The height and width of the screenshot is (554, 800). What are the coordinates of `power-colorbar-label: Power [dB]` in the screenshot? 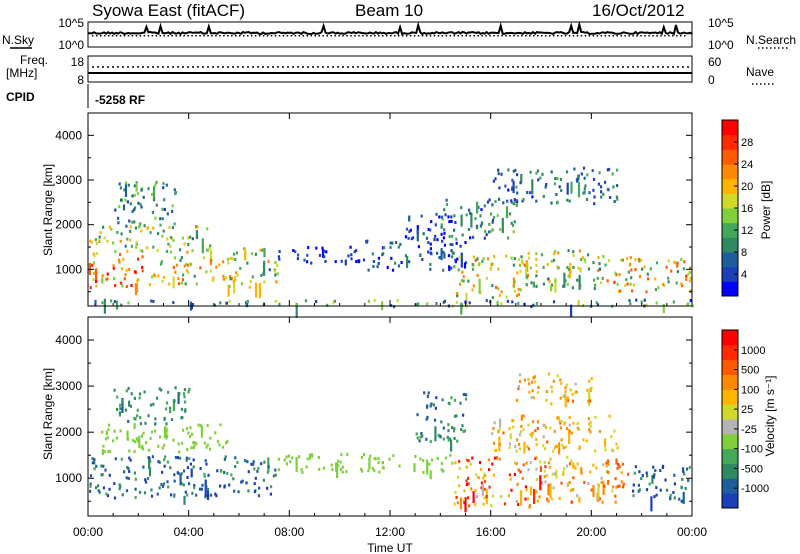 It's located at (766, 210).